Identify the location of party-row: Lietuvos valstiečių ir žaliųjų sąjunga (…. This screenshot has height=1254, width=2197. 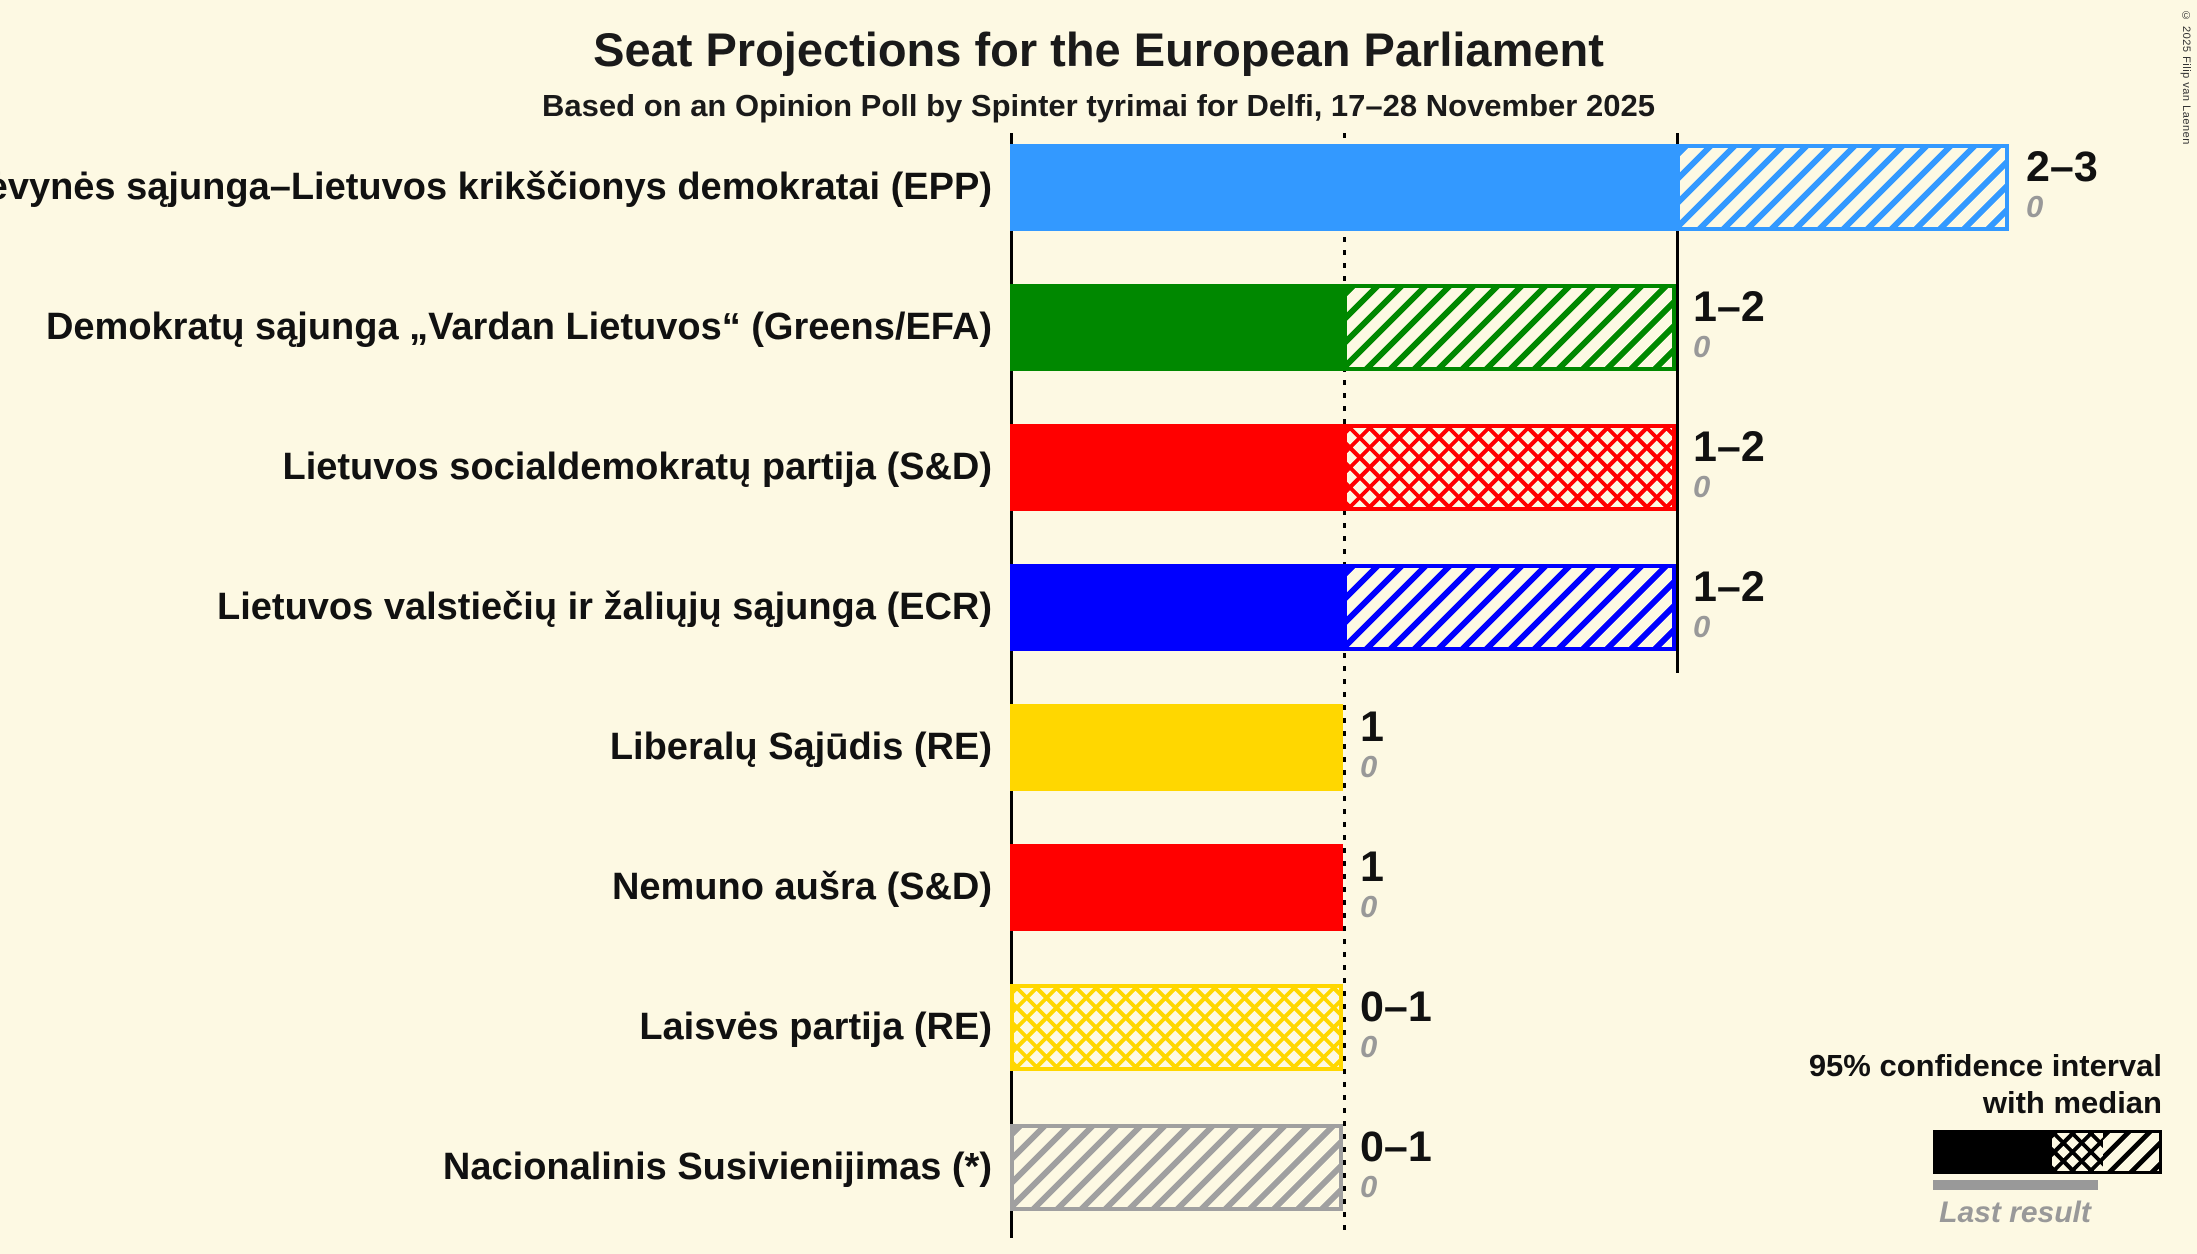
(1098, 607).